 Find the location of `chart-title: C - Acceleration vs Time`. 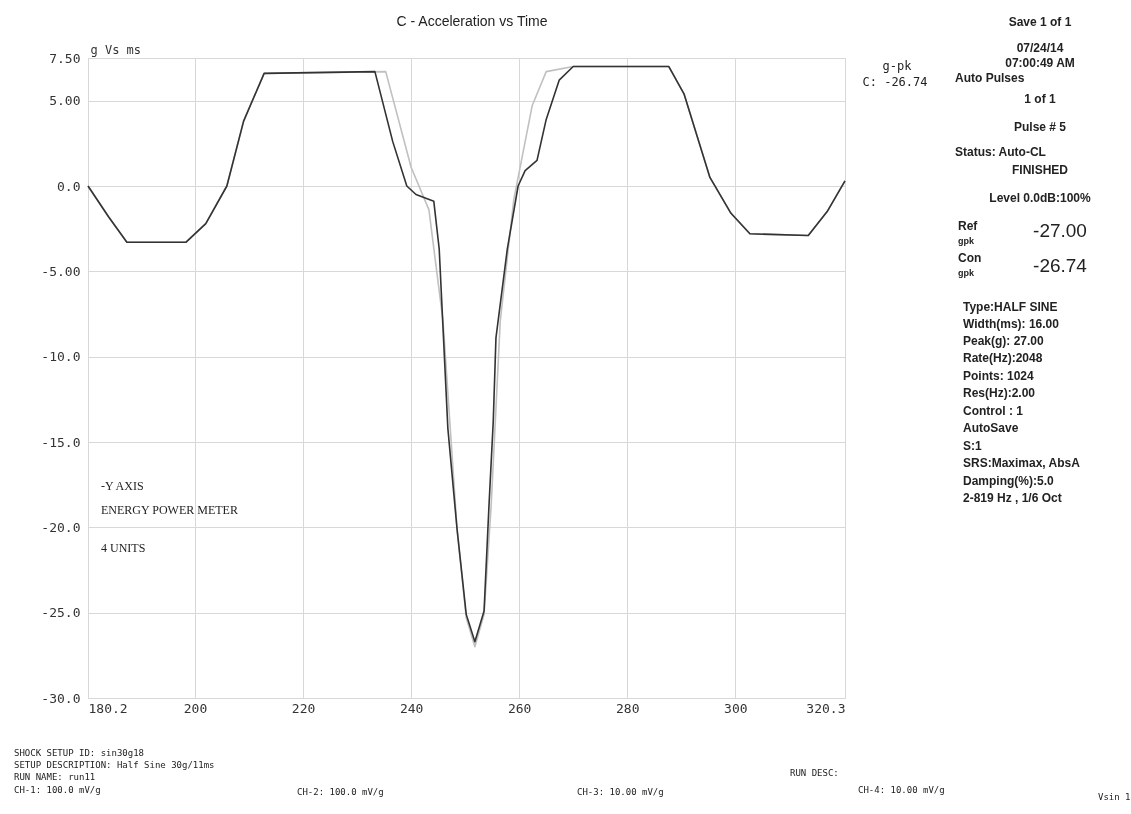

chart-title: C - Acceleration vs Time is located at coordinates (472, 21).